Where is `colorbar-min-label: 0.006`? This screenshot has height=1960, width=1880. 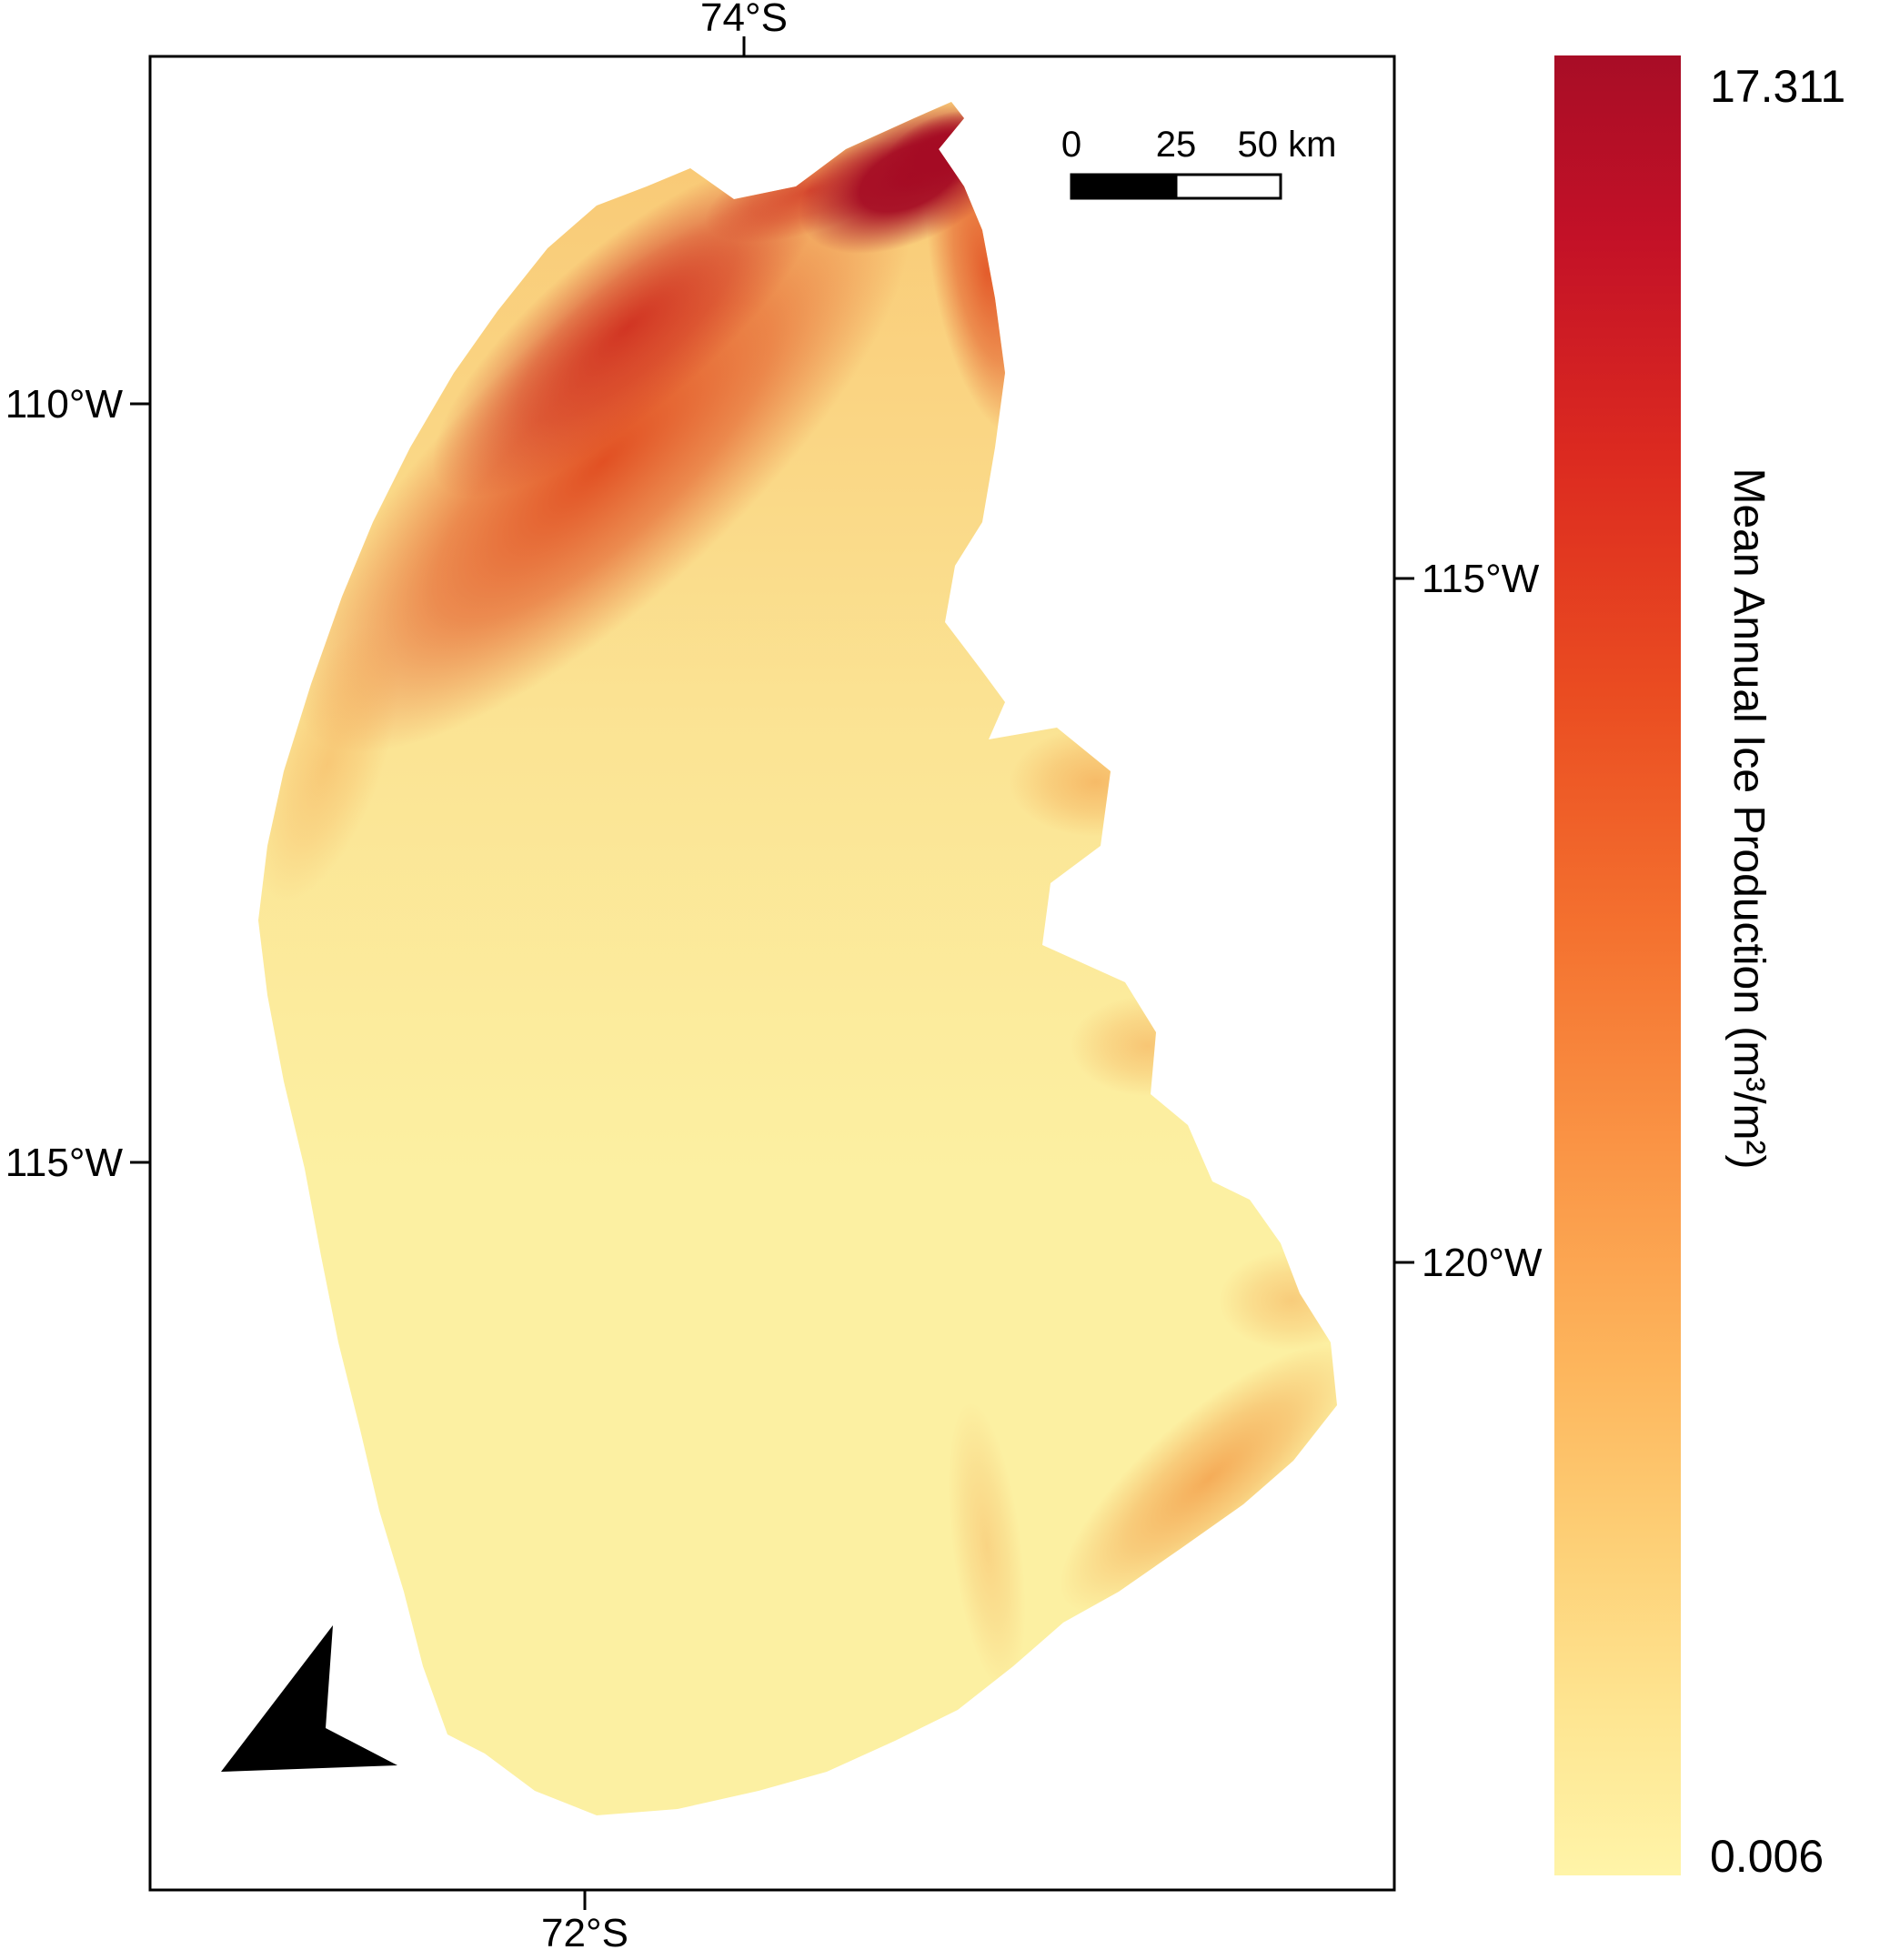
colorbar-min-label: 0.006 is located at coordinates (1767, 1856).